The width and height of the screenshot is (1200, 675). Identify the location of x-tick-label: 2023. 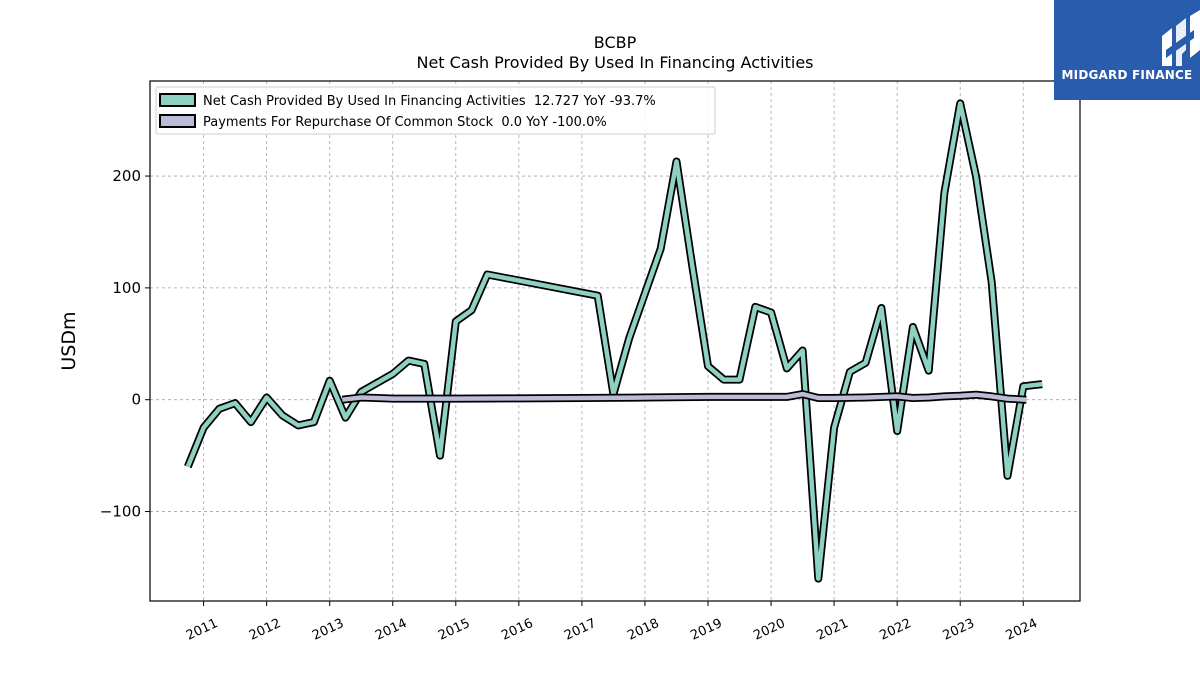
(959, 630).